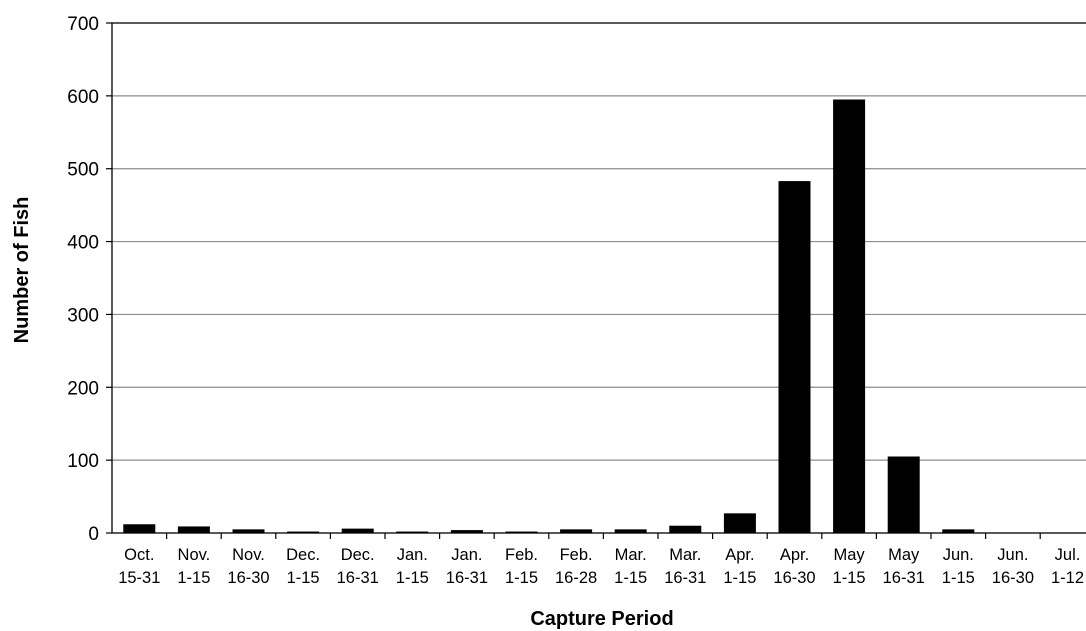 The image size is (1086, 631). What do you see at coordinates (601, 619) in the screenshot?
I see `x-axis-title: Capture Period` at bounding box center [601, 619].